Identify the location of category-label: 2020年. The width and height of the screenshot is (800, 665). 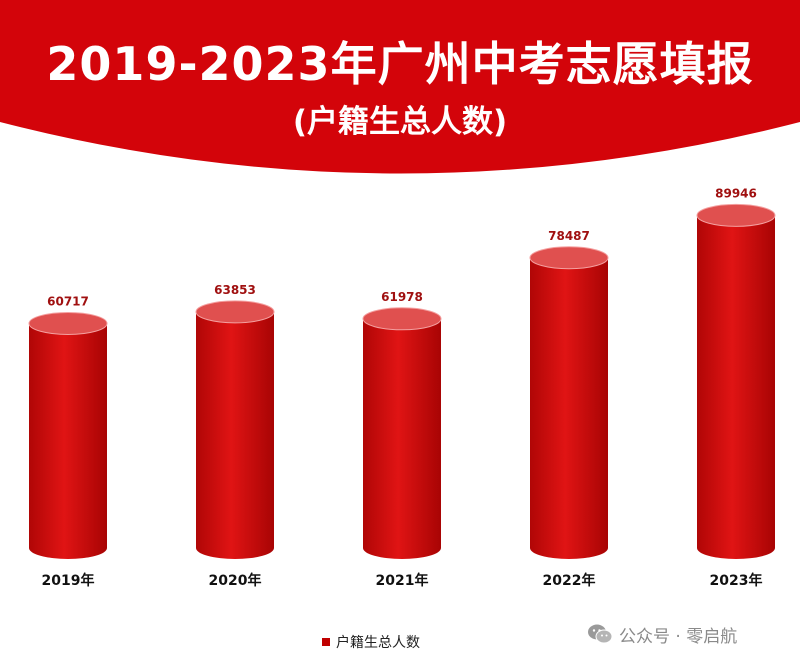
(235, 580).